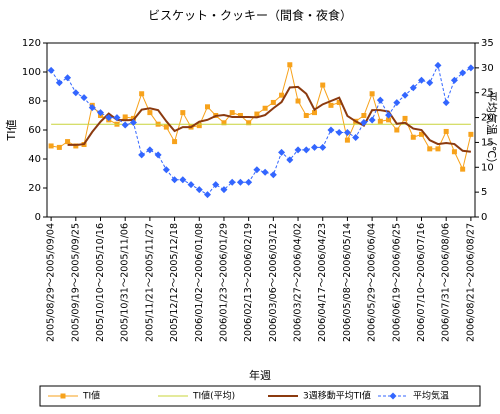 The image size is (500, 414). I want to click on y2-tick-label: 15, so click(487, 142).